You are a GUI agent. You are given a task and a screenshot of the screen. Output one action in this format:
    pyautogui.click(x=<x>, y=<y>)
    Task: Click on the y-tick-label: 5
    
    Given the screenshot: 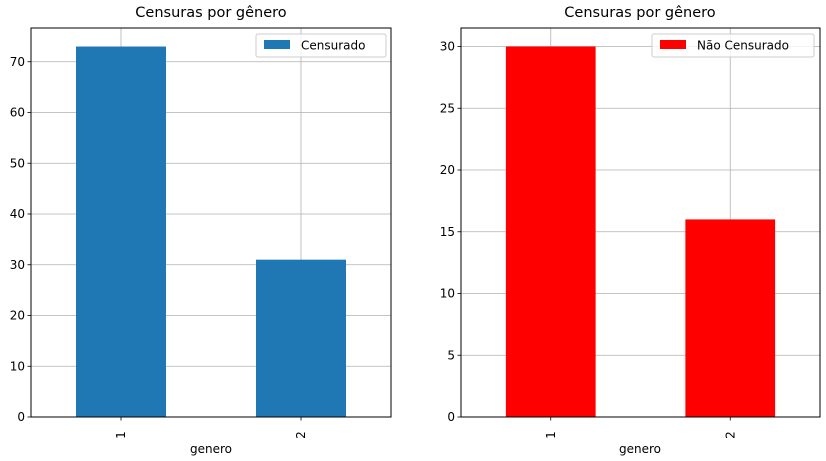 What is the action you would take?
    pyautogui.click(x=451, y=355)
    